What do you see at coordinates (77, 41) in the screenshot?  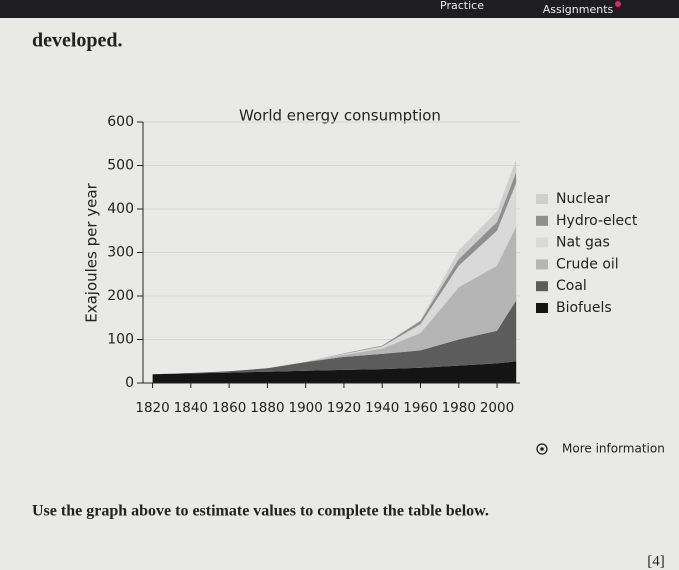 I see `intro-text: developed.` at bounding box center [77, 41].